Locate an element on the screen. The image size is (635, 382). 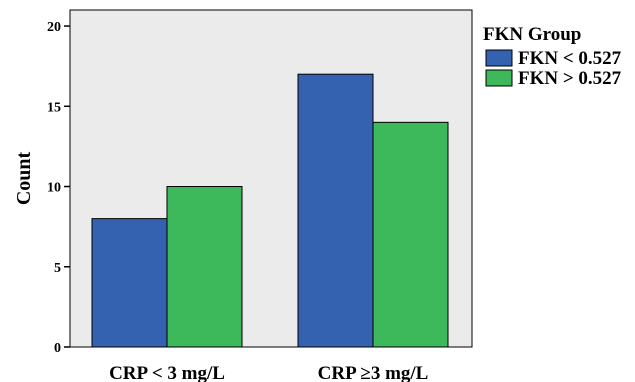
y-axis-title: Count is located at coordinates (24, 178).